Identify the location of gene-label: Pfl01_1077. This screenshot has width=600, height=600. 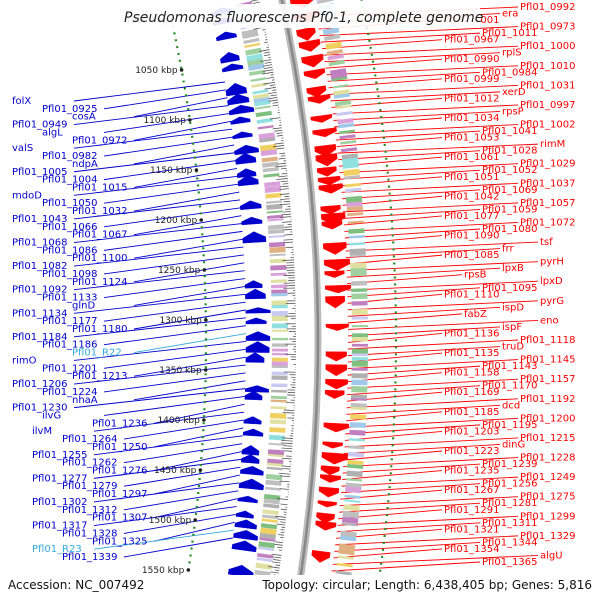
(472, 216).